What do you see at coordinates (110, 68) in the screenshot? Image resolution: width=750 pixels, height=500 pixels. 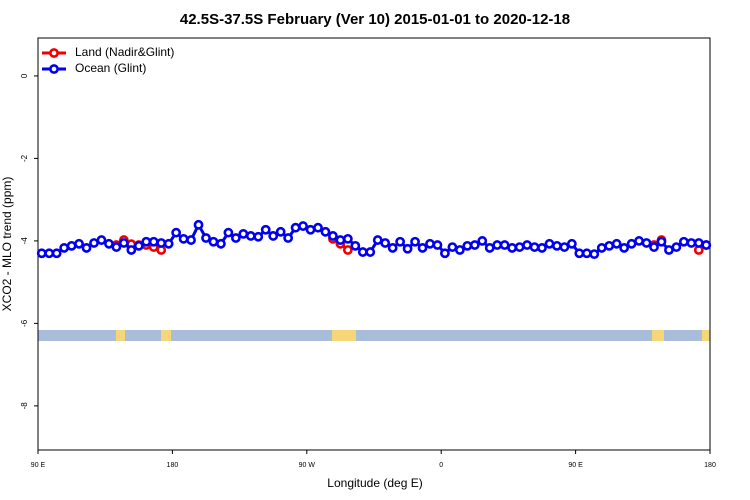 I see `legend-label: Ocean (Glint)` at bounding box center [110, 68].